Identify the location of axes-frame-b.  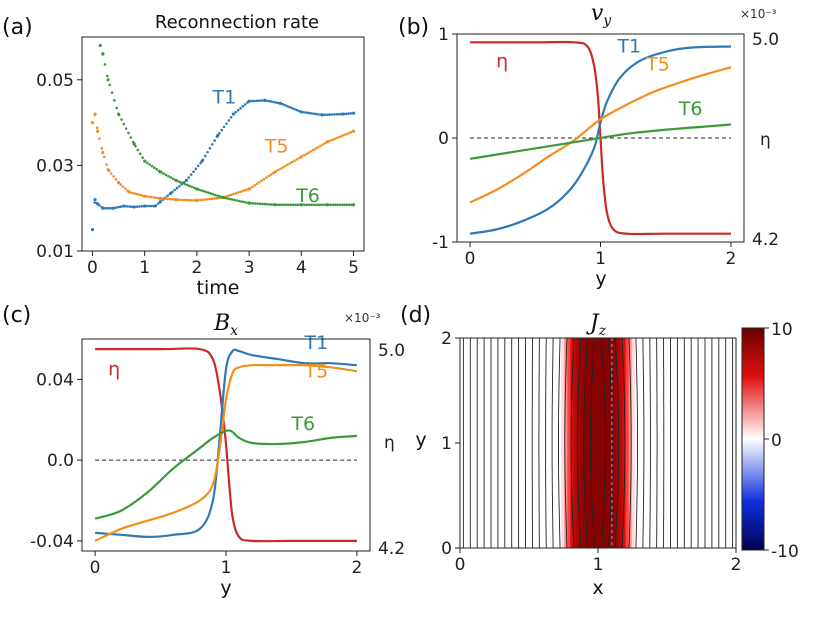
(600, 138).